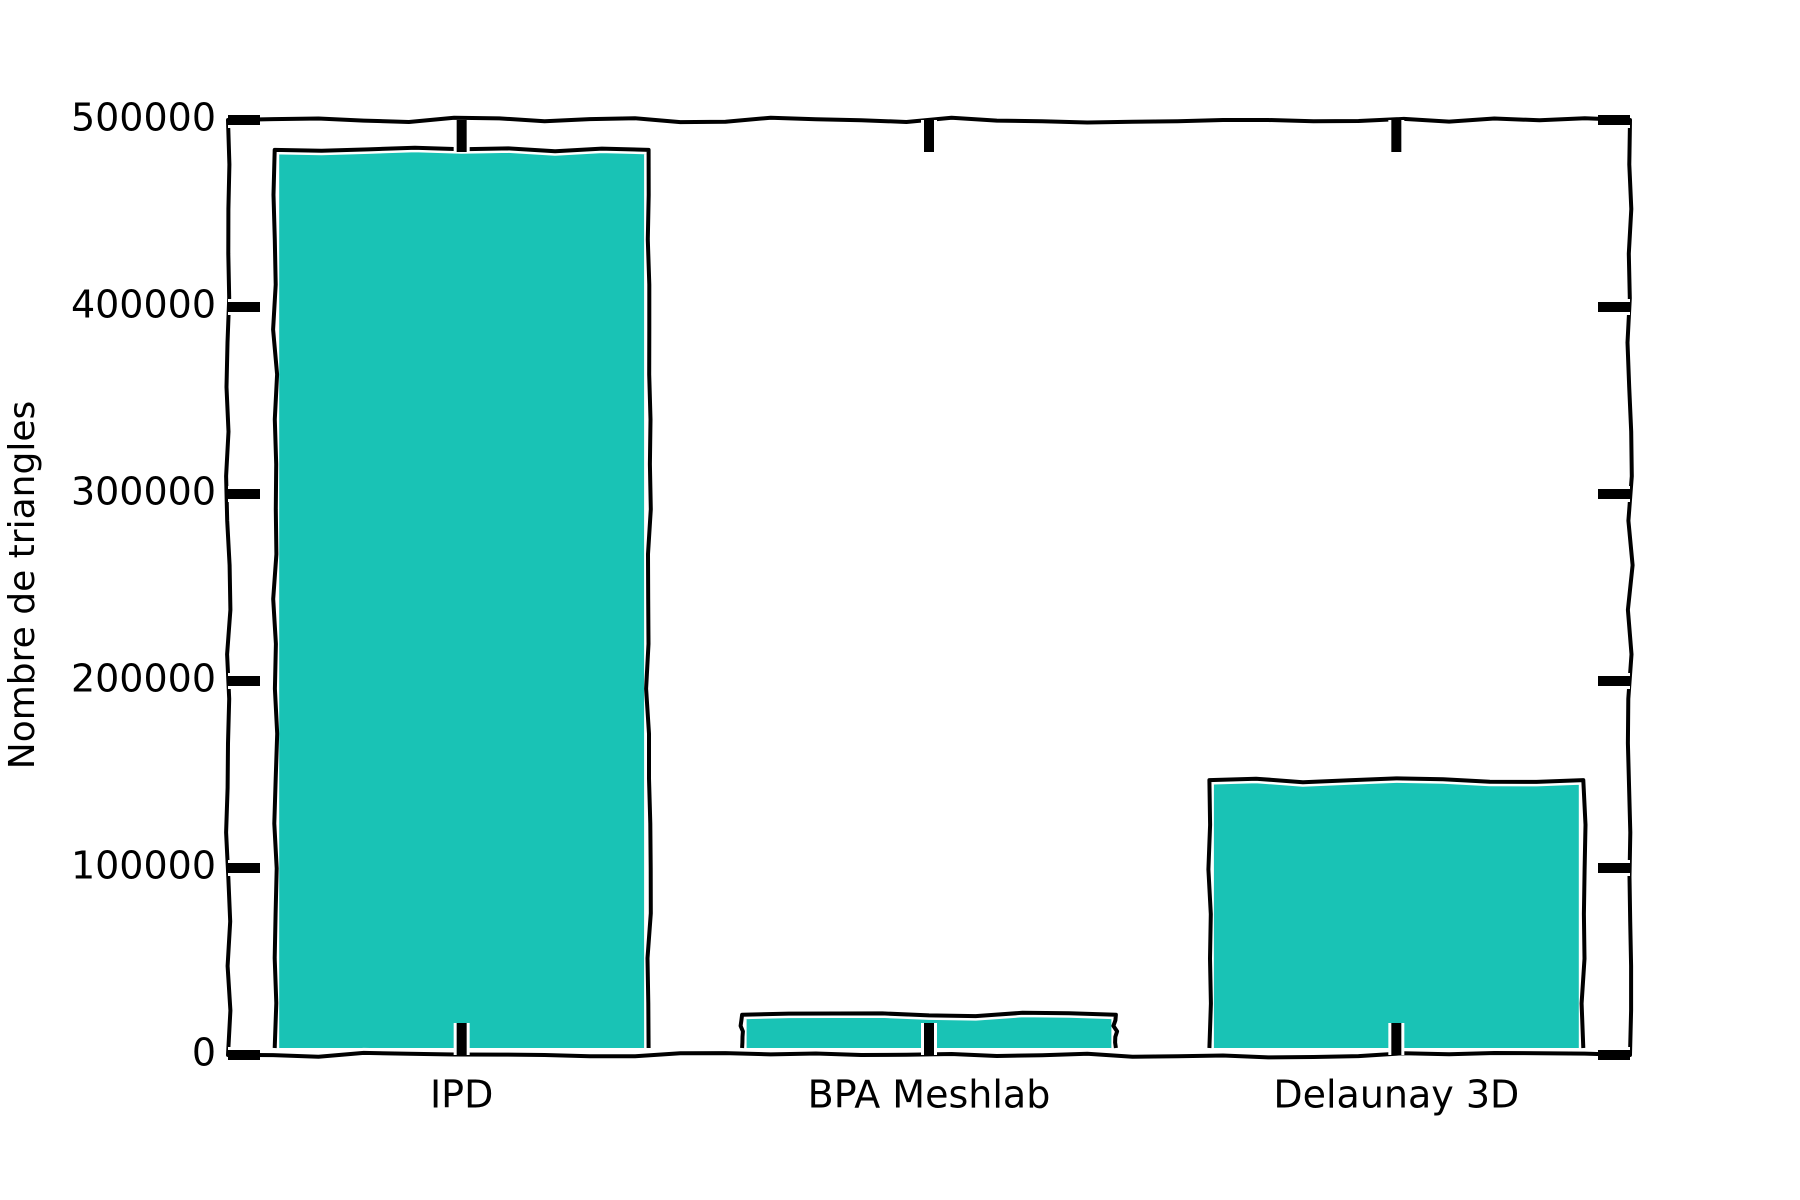 This screenshot has width=1800, height=1200. What do you see at coordinates (929, 1095) in the screenshot?
I see `x-tick-label: BPA Meshlab` at bounding box center [929, 1095].